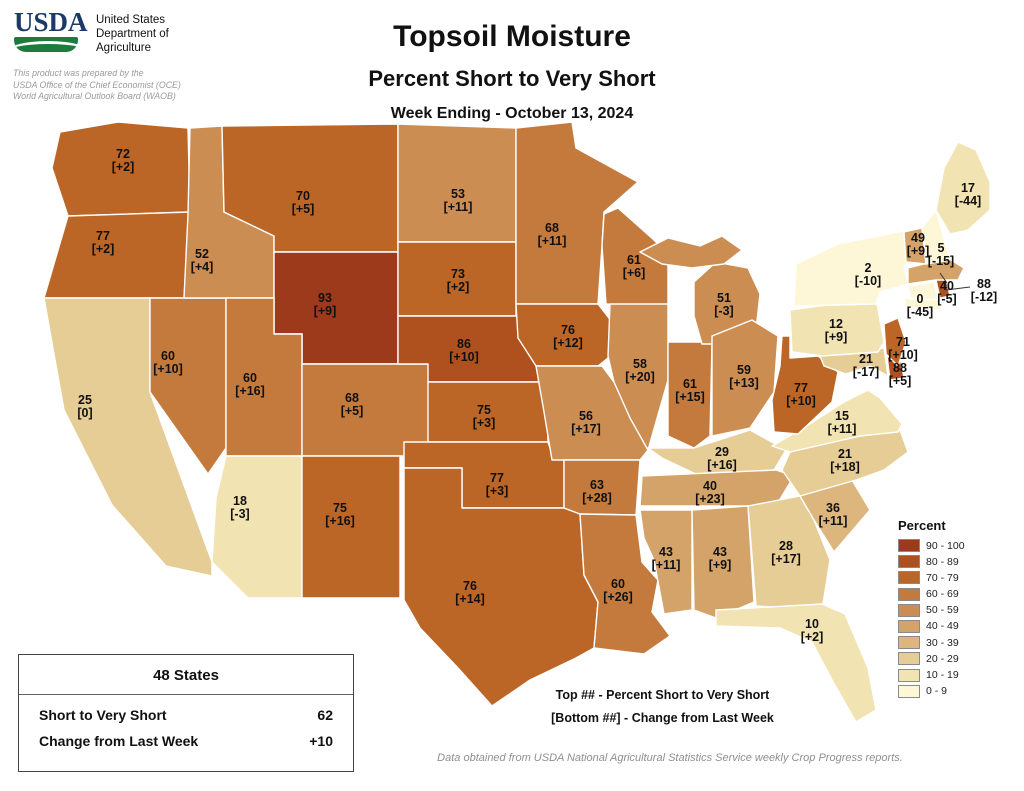 This screenshot has height=791, width=1024. What do you see at coordinates (340, 514) in the screenshot?
I see `state-label-NM: 75 [+16]` at bounding box center [340, 514].